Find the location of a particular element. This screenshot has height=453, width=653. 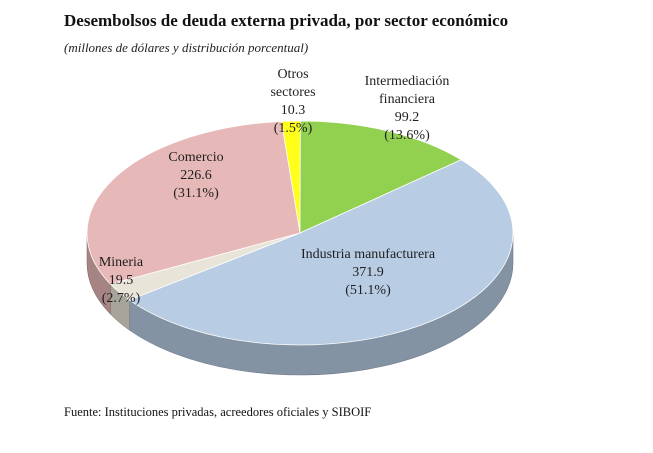

slice-label-comercio: Comercio 226.6 (31.1%) is located at coordinates (195, 175).